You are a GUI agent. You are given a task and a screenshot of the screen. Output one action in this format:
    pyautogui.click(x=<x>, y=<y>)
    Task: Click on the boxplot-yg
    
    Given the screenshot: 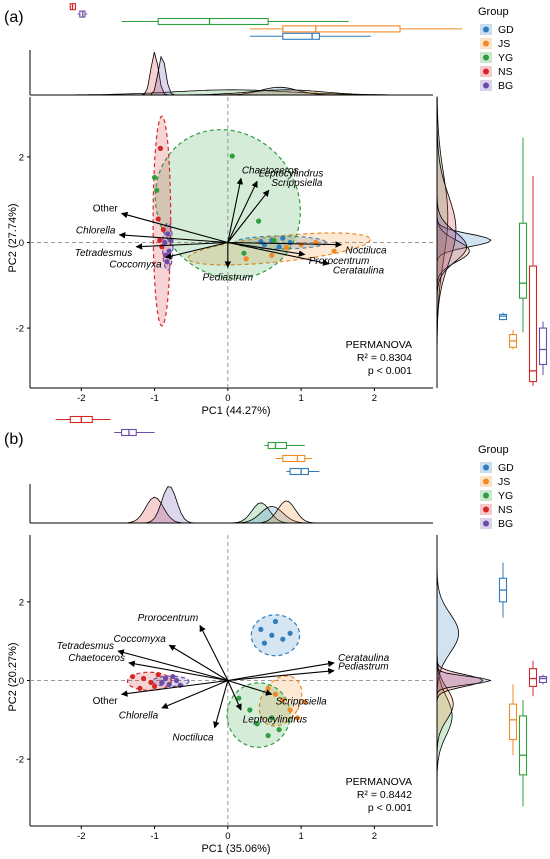 What is the action you would take?
    pyautogui.click(x=523, y=260)
    